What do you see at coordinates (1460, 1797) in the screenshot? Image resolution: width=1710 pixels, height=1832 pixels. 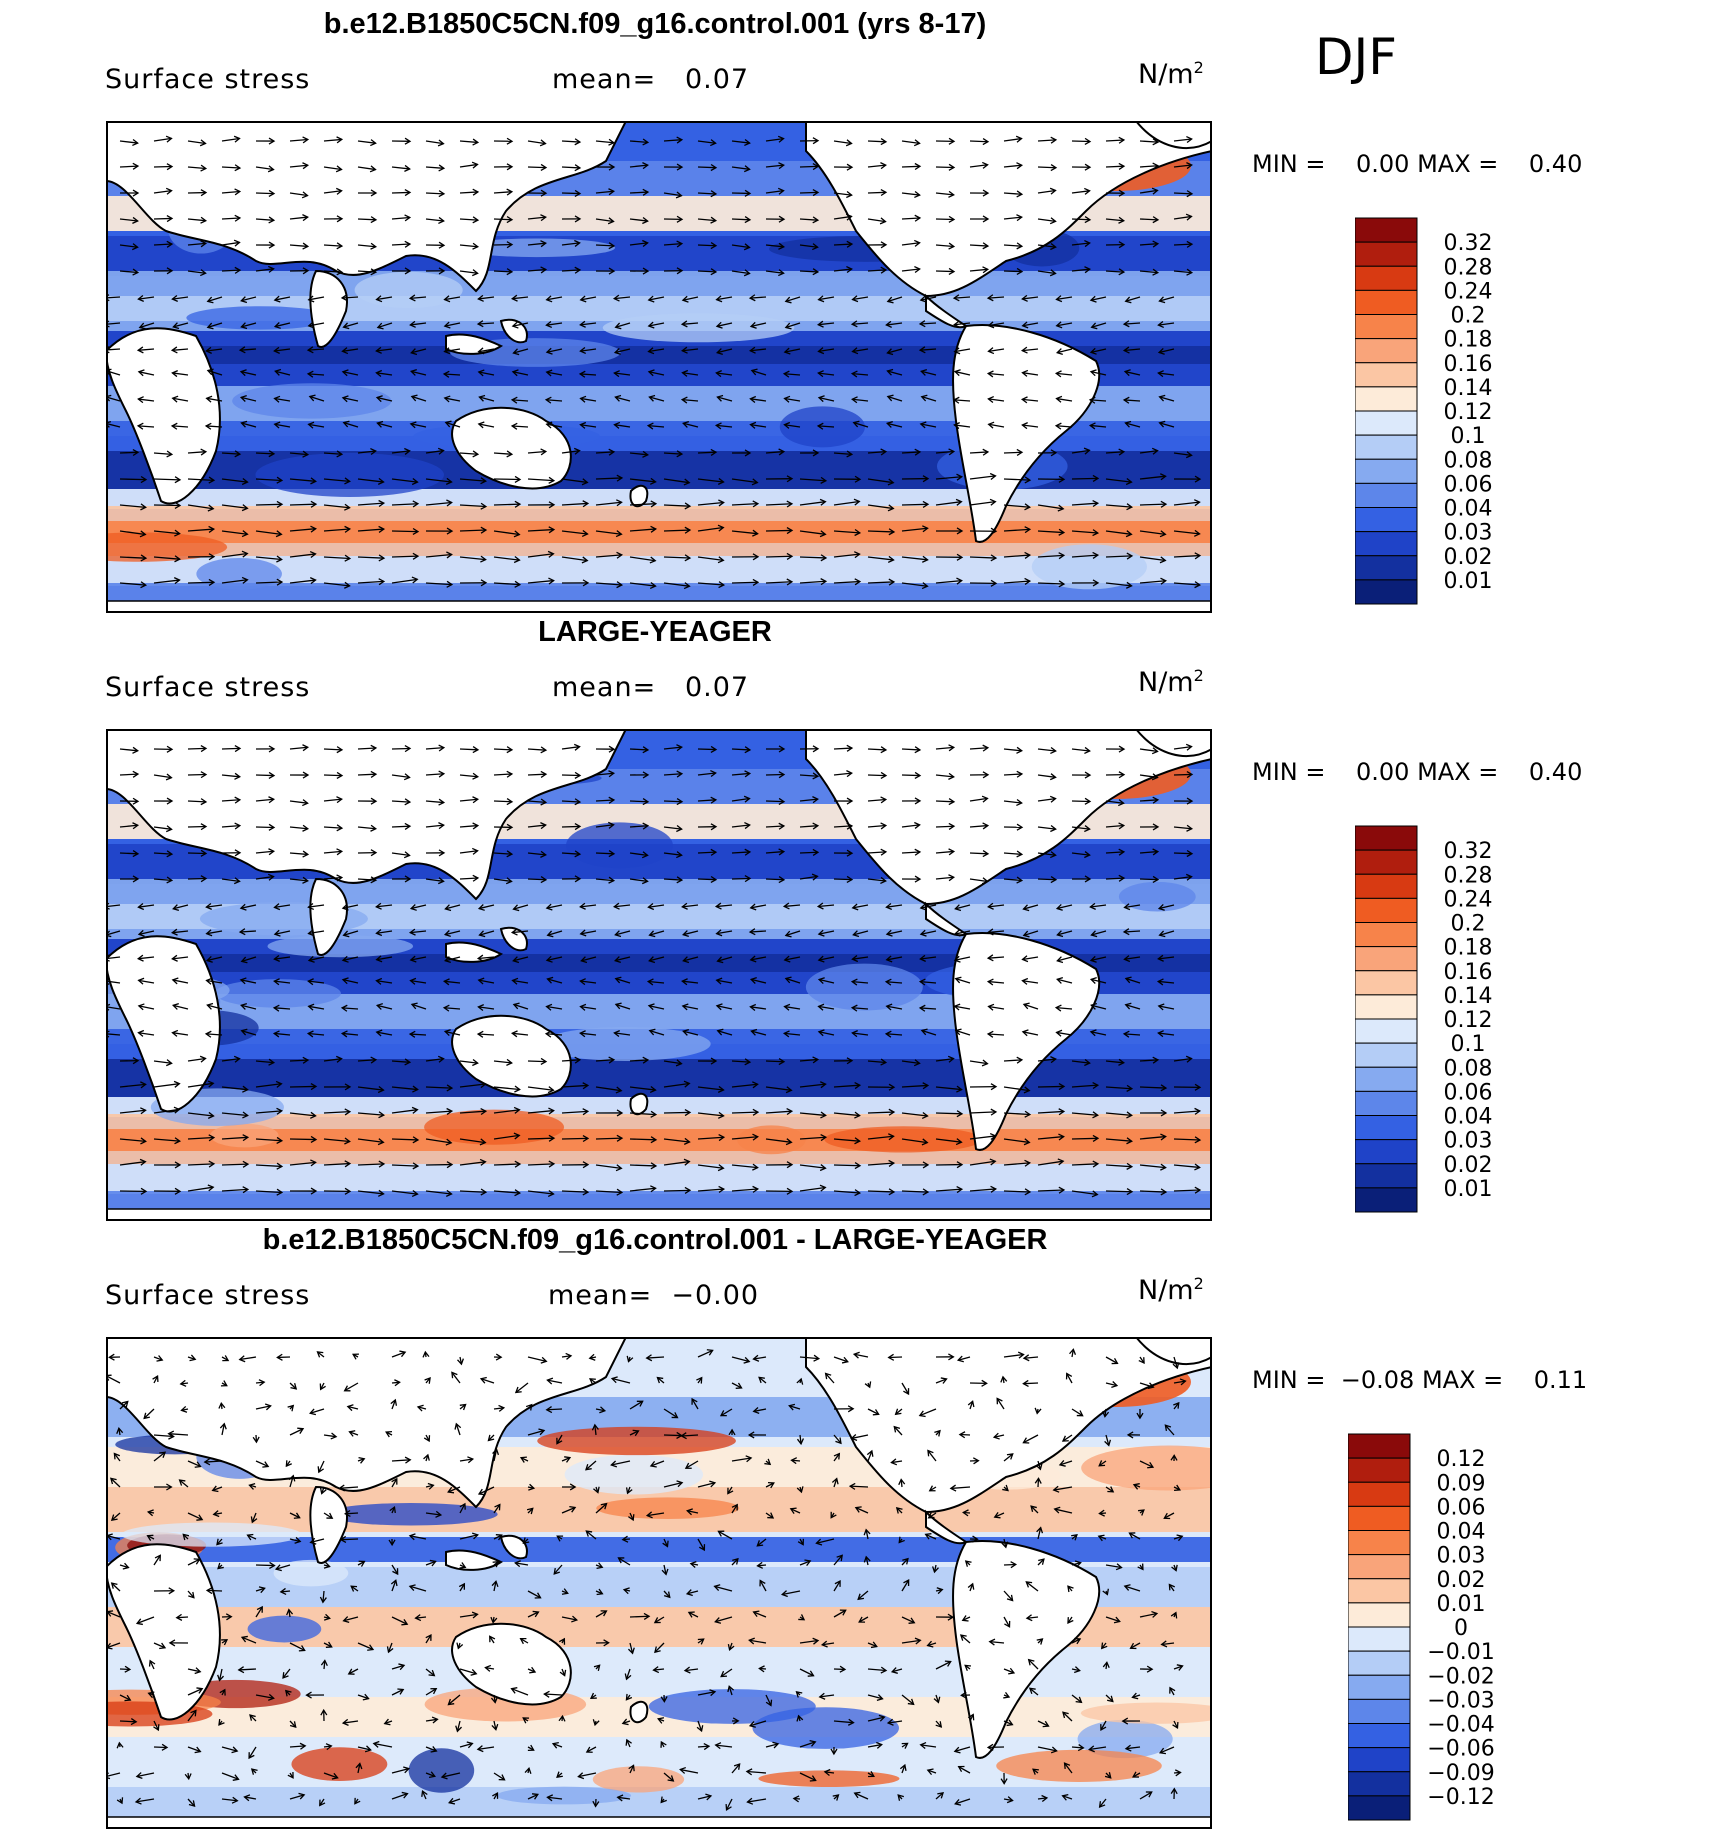 I see `colorbar-label: −0.12` at bounding box center [1460, 1797].